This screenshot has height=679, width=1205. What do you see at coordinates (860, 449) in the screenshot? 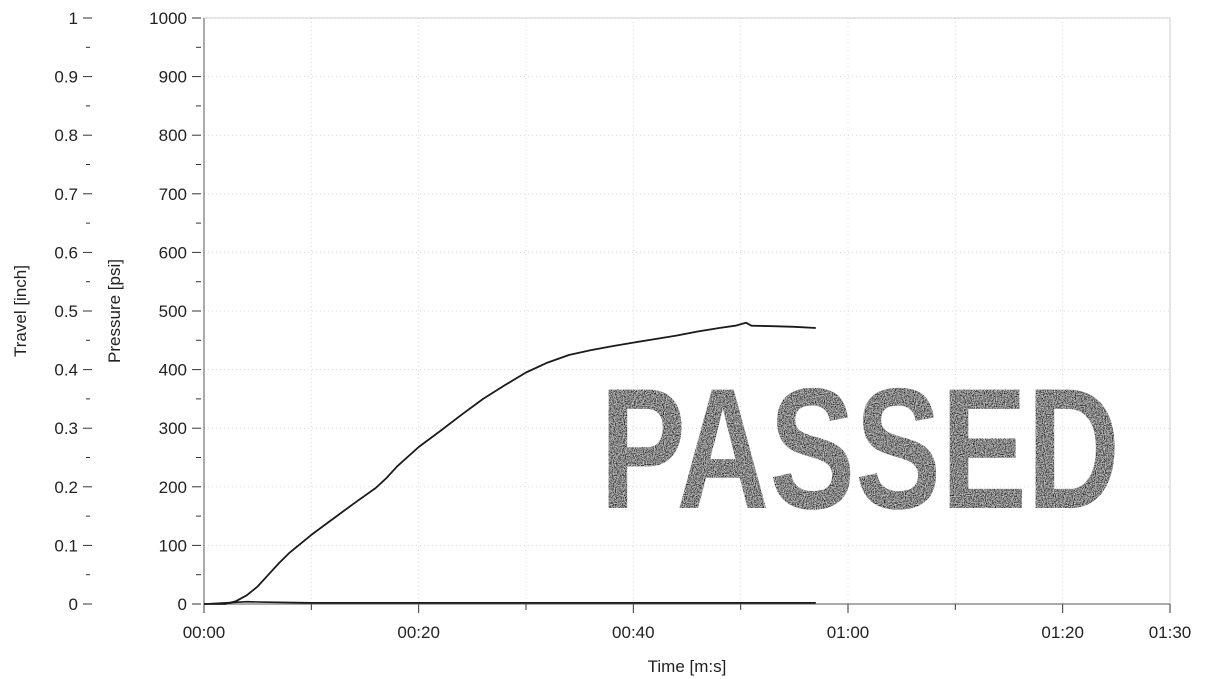
I see `passed-stamp: PASSED` at bounding box center [860, 449].